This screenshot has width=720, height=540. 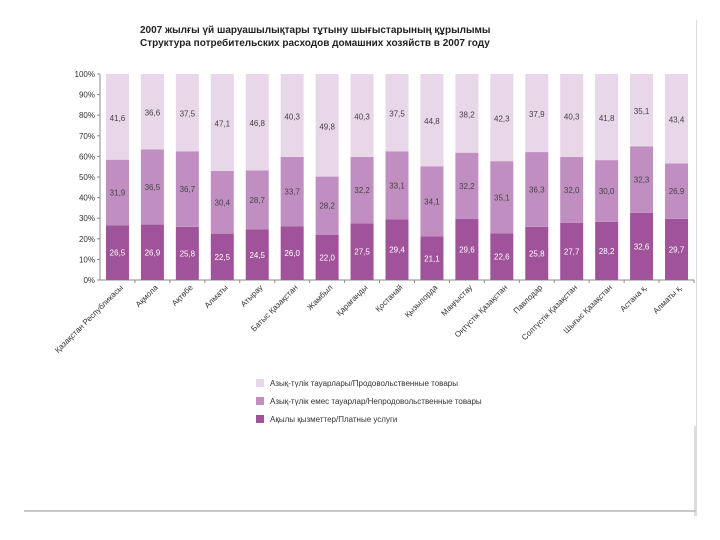 I want to click on data-label: 30,0, so click(x=607, y=191).